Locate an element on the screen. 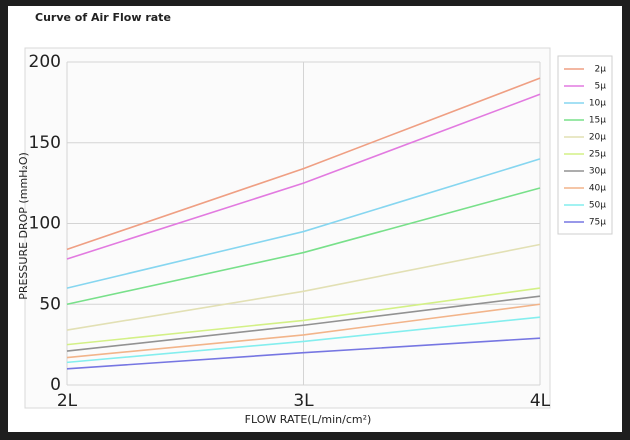 This screenshot has height=440, width=630. x-tick-label: 3L is located at coordinates (303, 401).